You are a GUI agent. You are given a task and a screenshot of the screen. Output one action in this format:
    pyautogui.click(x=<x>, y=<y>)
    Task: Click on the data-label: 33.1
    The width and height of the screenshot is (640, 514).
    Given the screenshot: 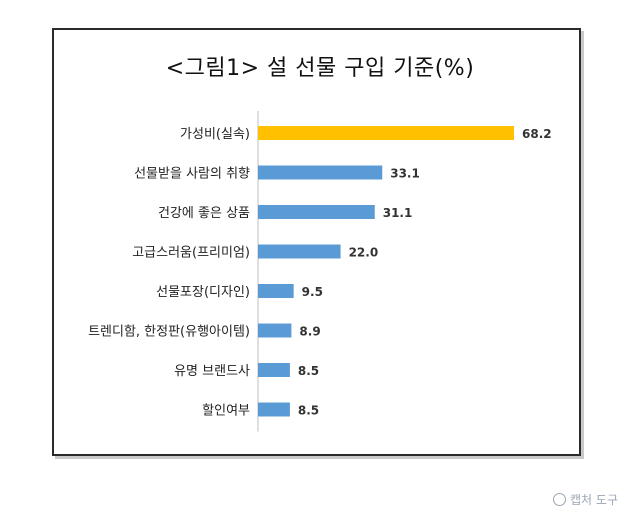 What is the action you would take?
    pyautogui.click(x=405, y=174)
    